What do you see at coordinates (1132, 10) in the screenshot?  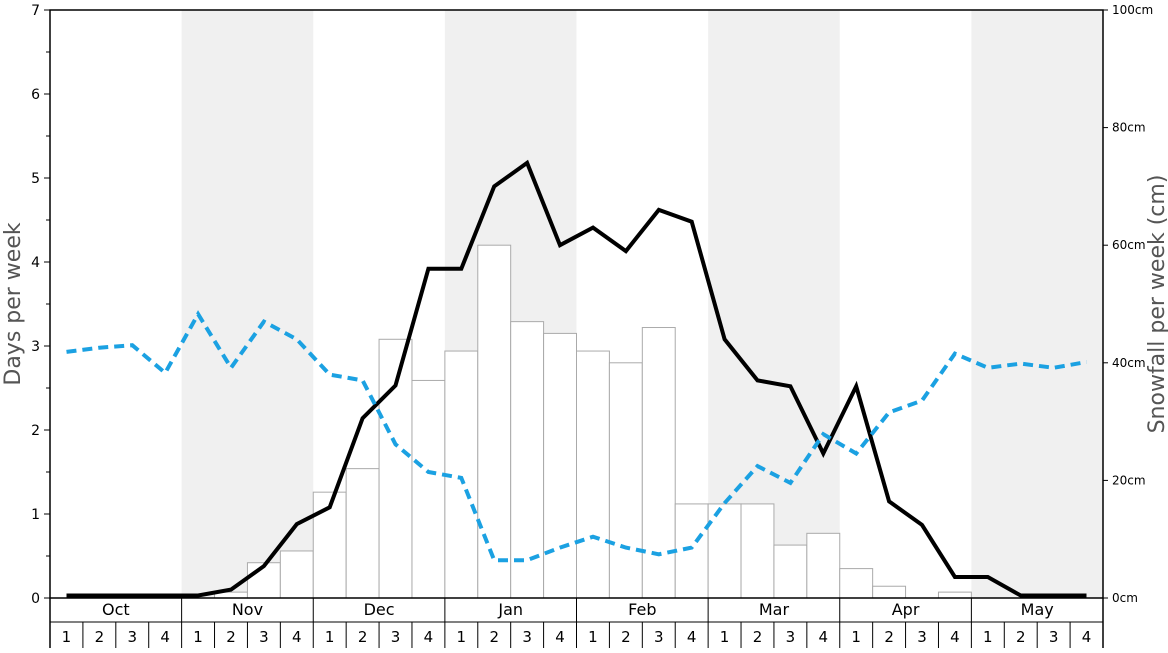 I see `right-tick-label: 100cm` at bounding box center [1132, 10].